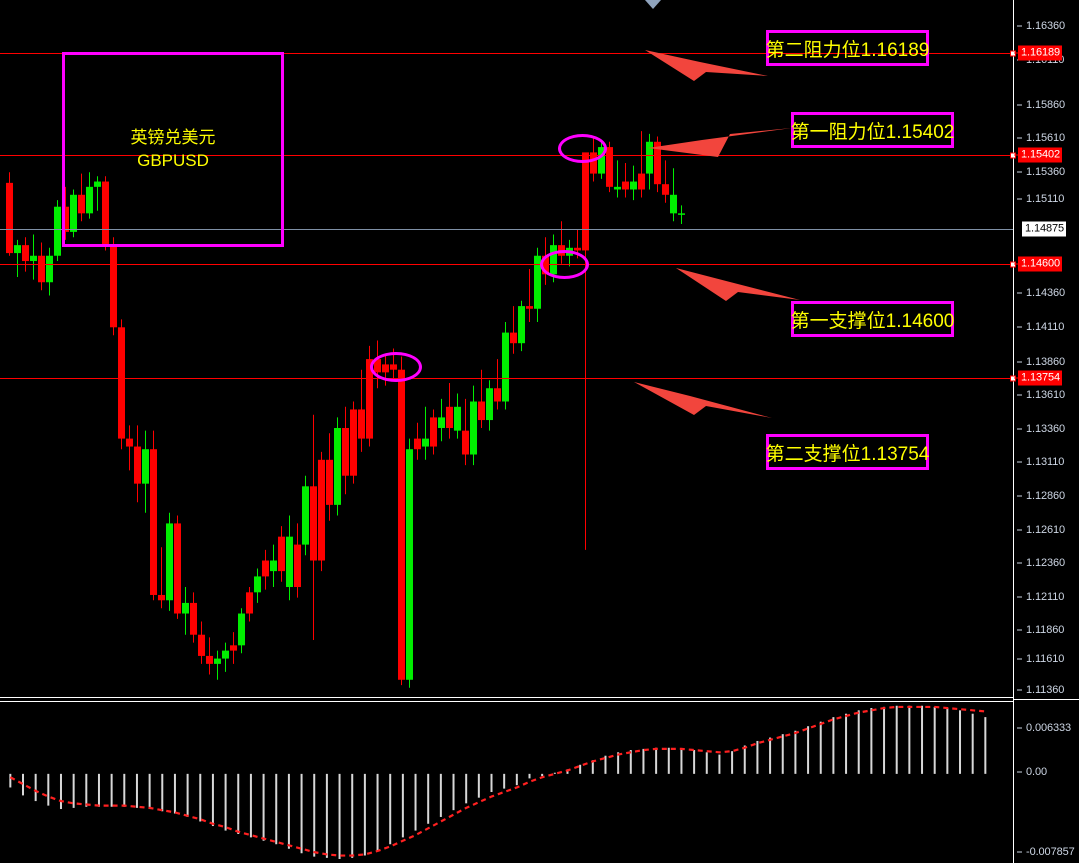 The image size is (1079, 863). Describe the element at coordinates (1046, 105) in the screenshot. I see `axis-tick-label: 1.15860` at that location.